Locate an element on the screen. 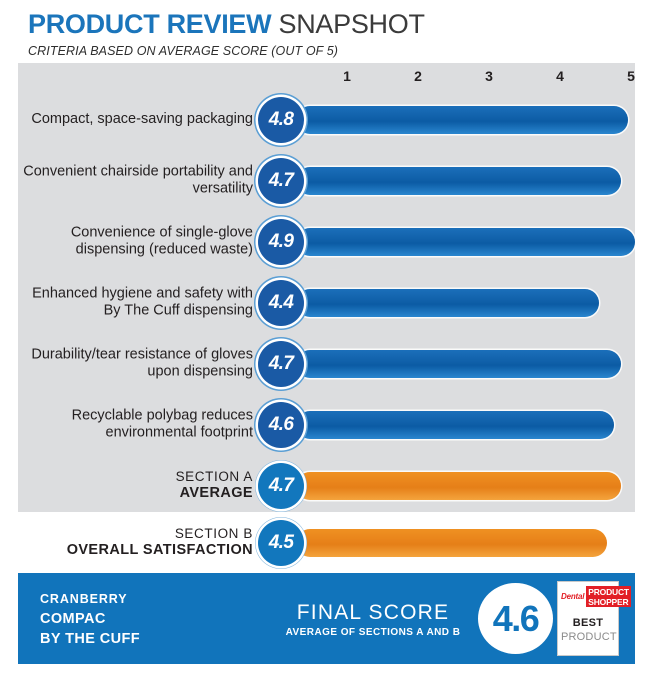 The width and height of the screenshot is (653, 673). axis-tick-3: 3 is located at coordinates (489, 76).